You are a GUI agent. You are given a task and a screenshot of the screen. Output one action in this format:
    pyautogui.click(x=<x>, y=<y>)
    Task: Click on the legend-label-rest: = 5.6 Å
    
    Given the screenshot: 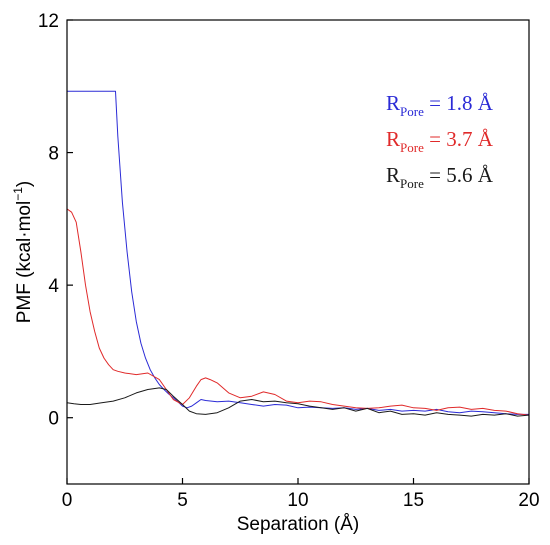 What is the action you would take?
    pyautogui.click(x=459, y=175)
    